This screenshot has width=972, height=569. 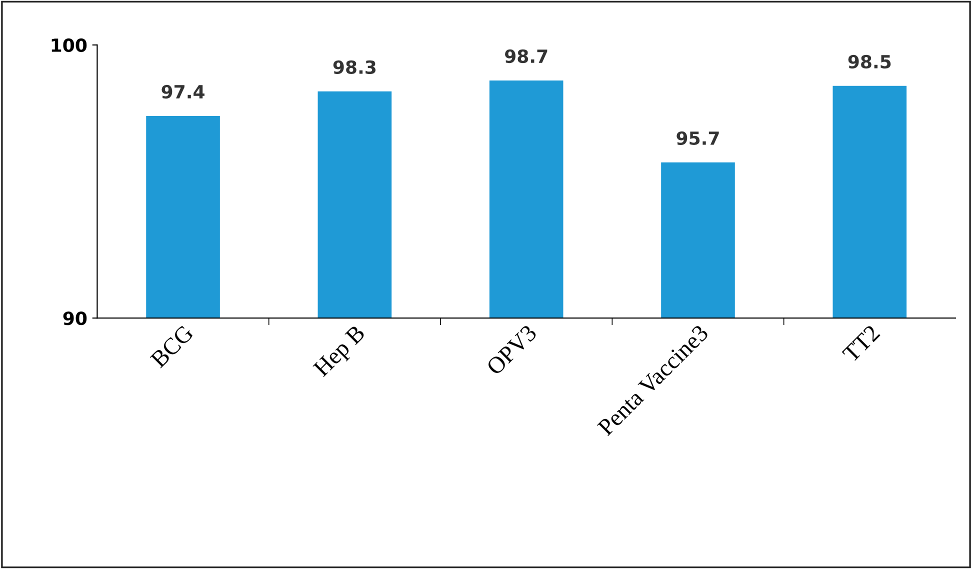 What do you see at coordinates (341, 352) in the screenshot?
I see `x-tick-label: Hep B` at bounding box center [341, 352].